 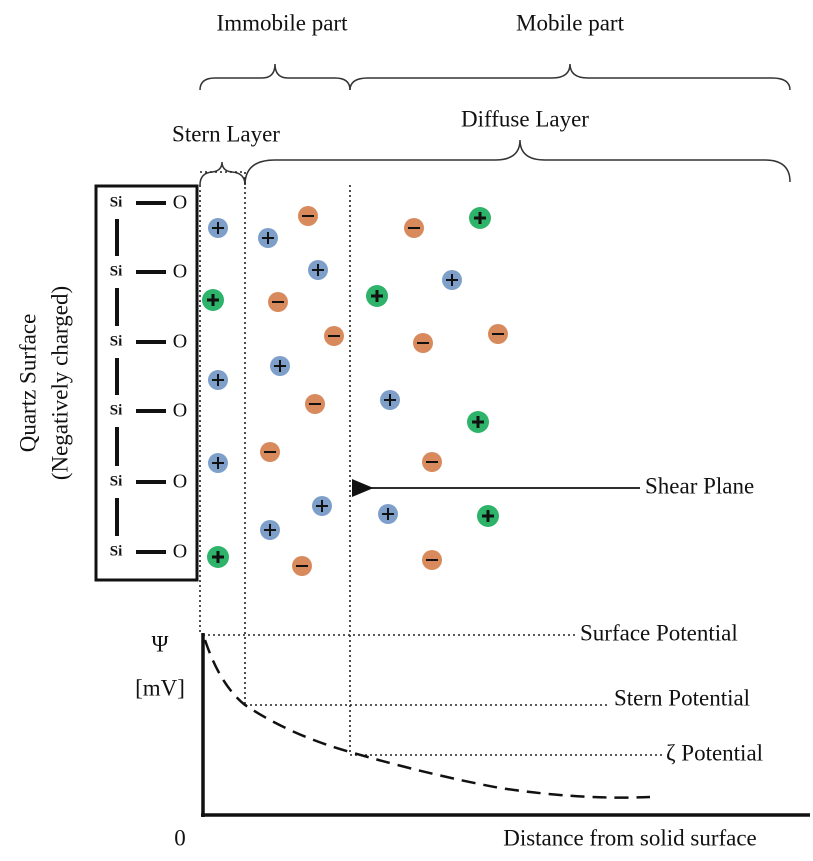 What do you see at coordinates (427, 719) in the screenshot?
I see `potential-curve` at bounding box center [427, 719].